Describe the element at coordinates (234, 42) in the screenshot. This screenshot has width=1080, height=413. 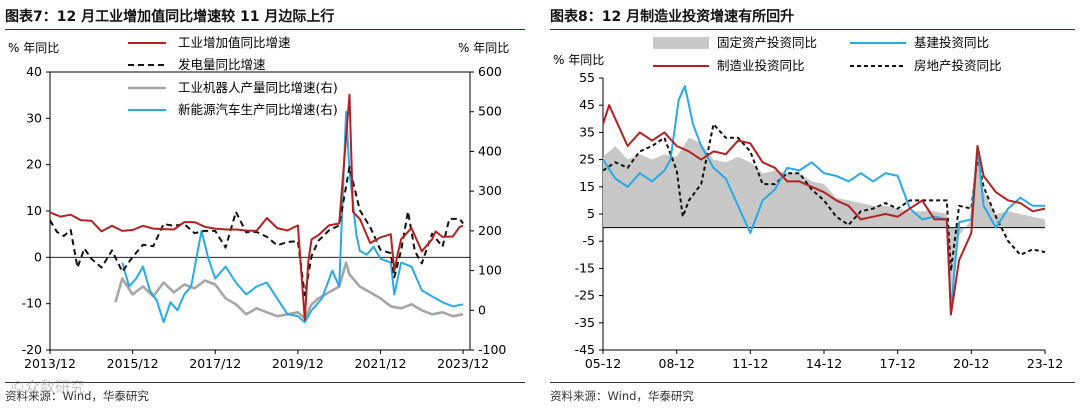
I see `legend-label-0: 工业增加值同比增速` at that location.